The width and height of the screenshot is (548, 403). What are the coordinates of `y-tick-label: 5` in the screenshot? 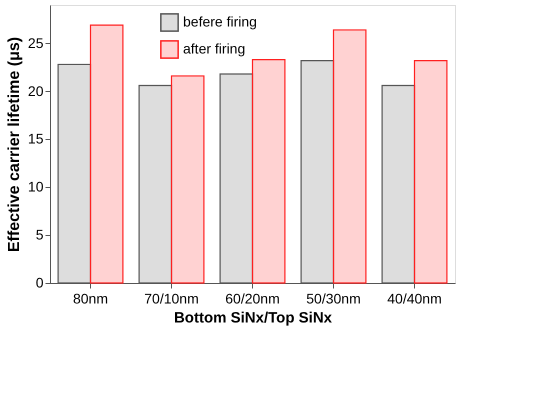 It's located at (40, 234).